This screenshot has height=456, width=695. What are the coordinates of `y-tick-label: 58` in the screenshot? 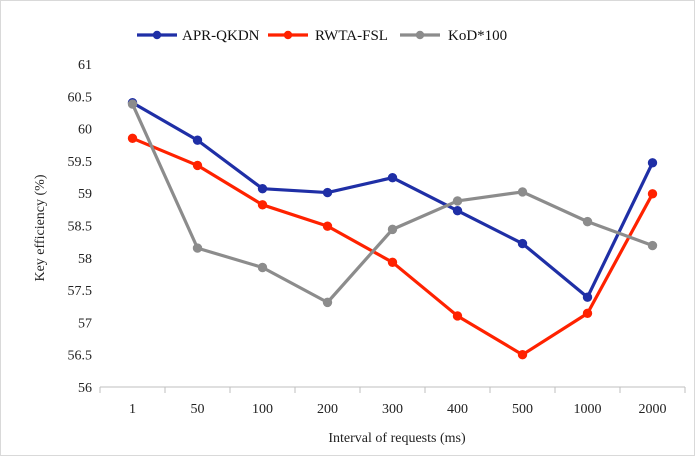 It's located at (85, 259).